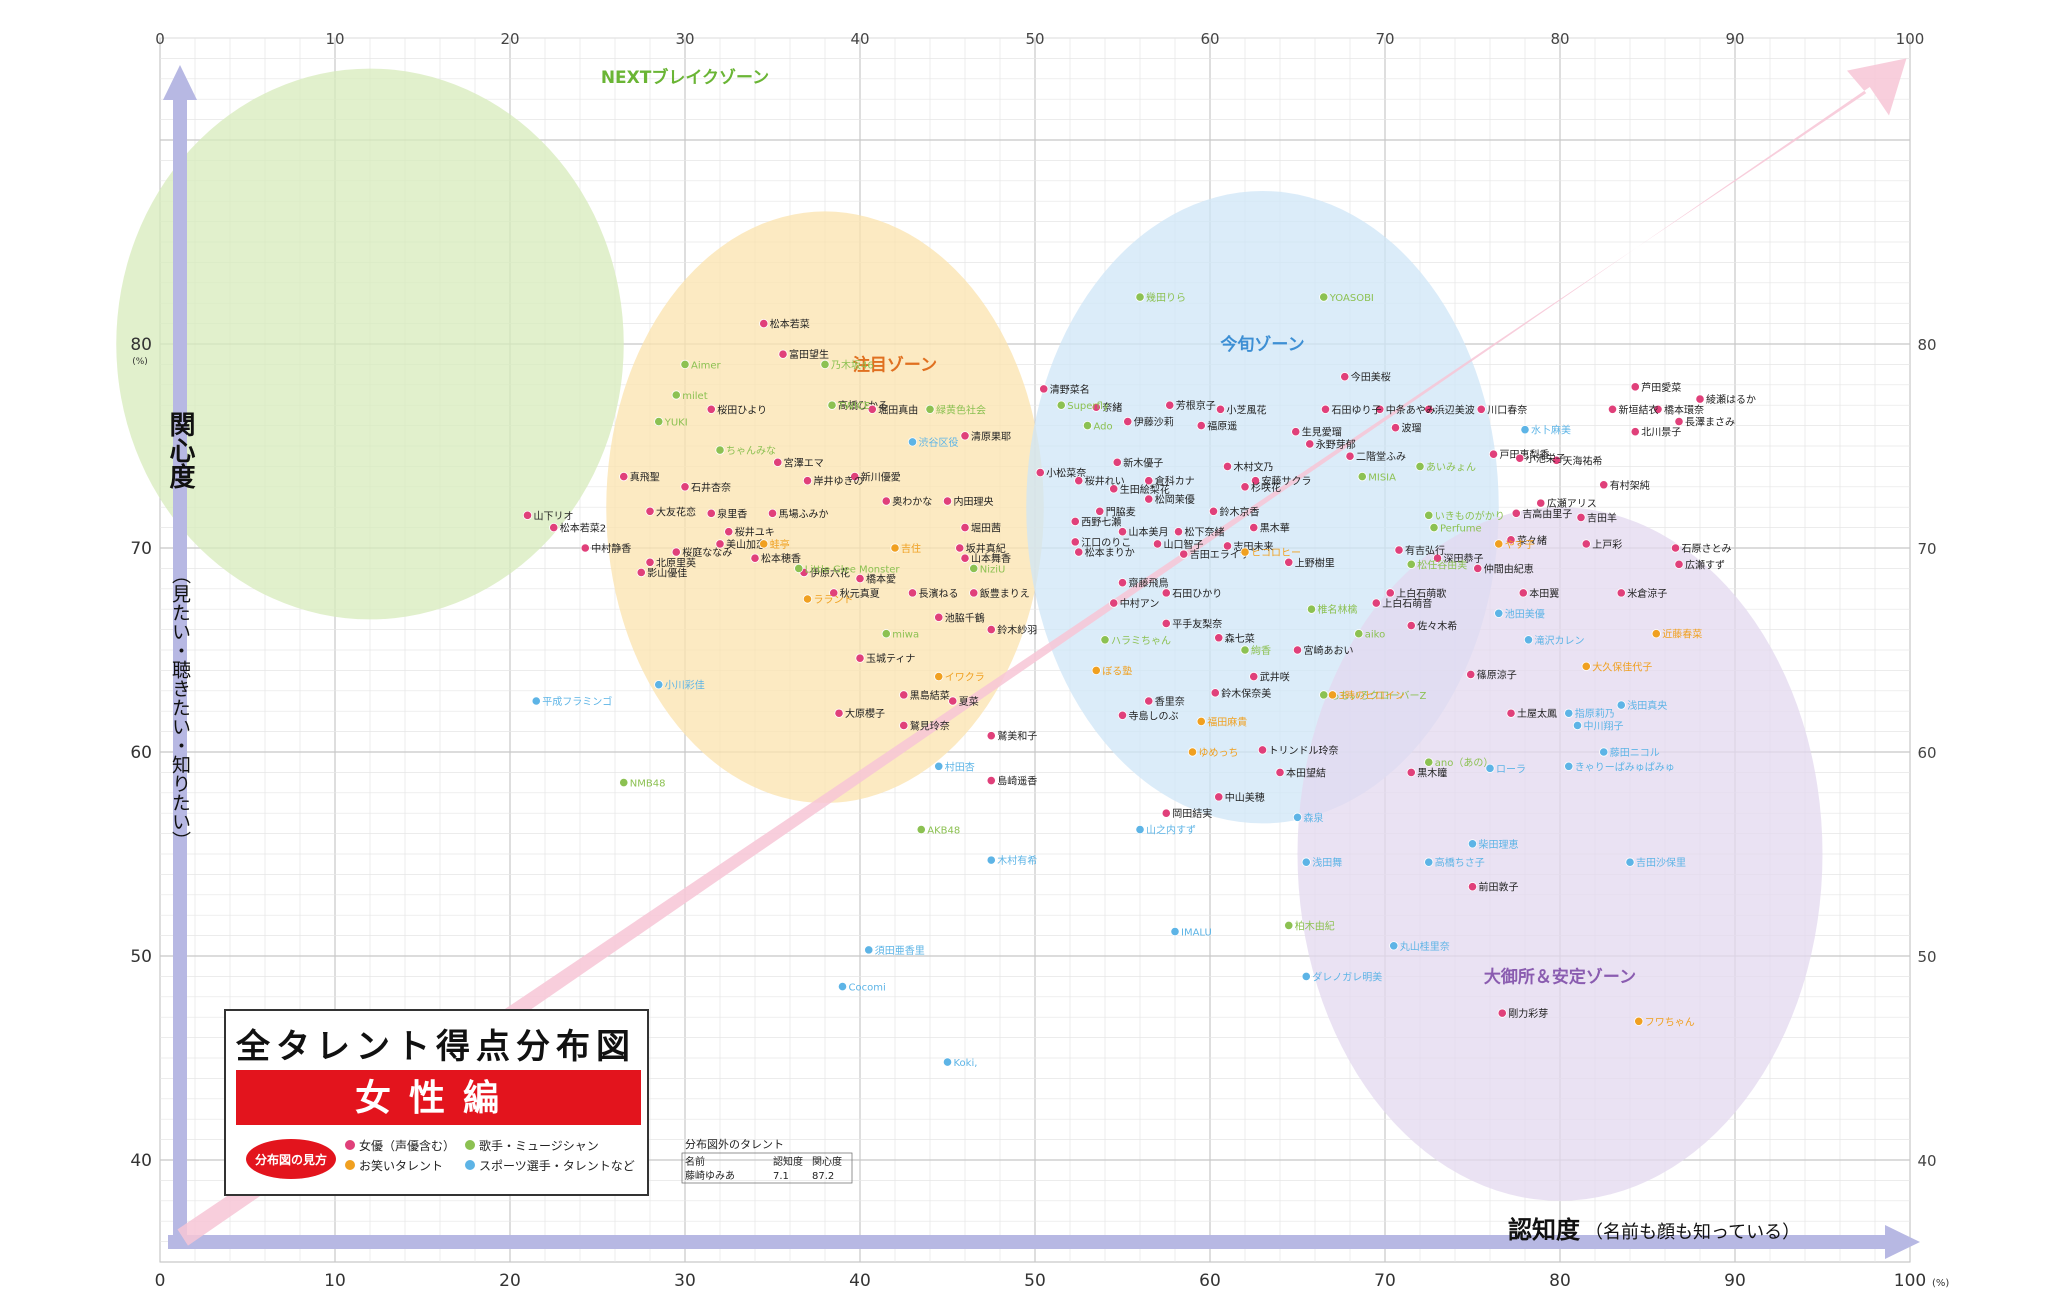 The height and width of the screenshot is (1311, 2048). What do you see at coordinates (965, 617) in the screenshot?
I see `data-point-label: 池脇千鶴` at bounding box center [965, 617].